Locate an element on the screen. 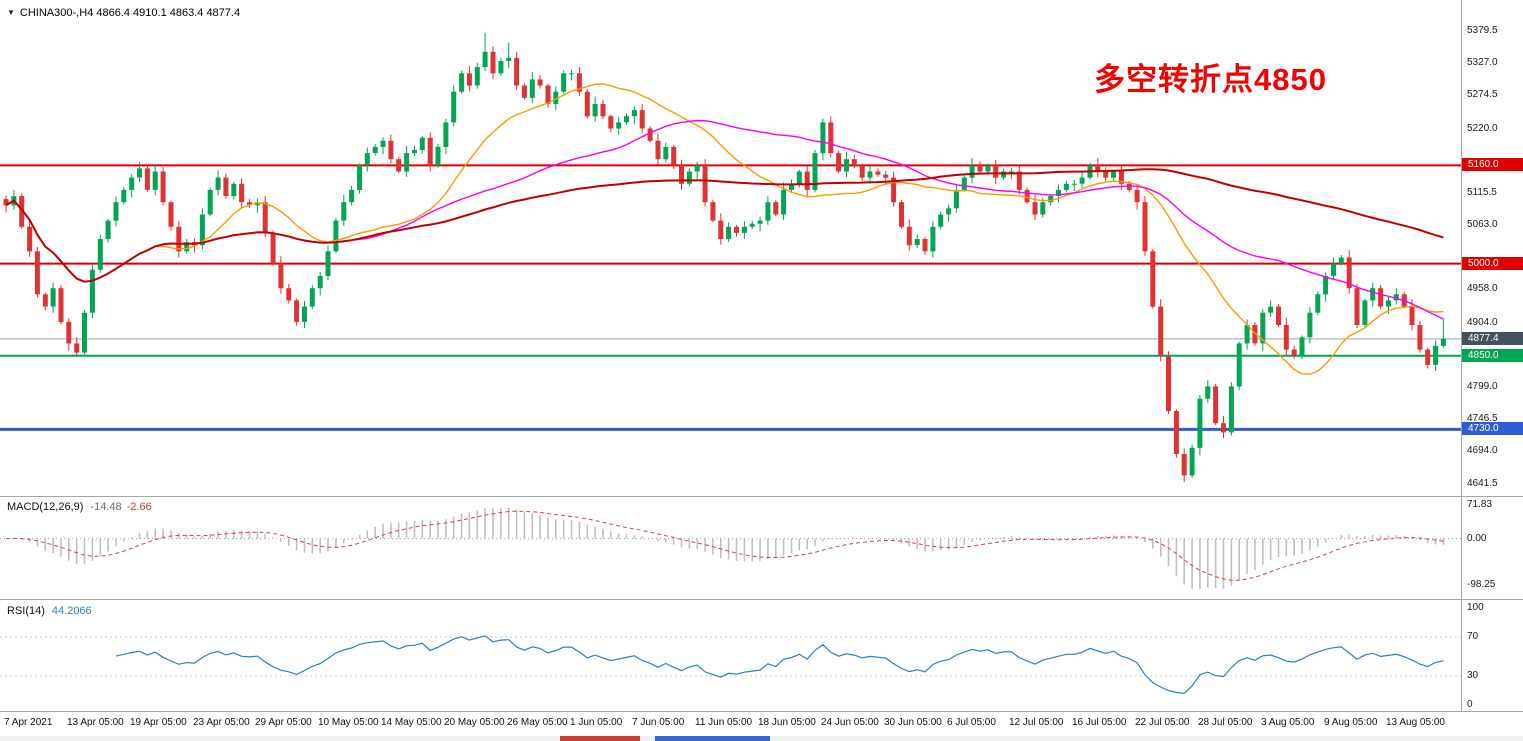 The height and width of the screenshot is (741, 1523). time-label: 22 Jul 05:00 is located at coordinates (1162, 722).